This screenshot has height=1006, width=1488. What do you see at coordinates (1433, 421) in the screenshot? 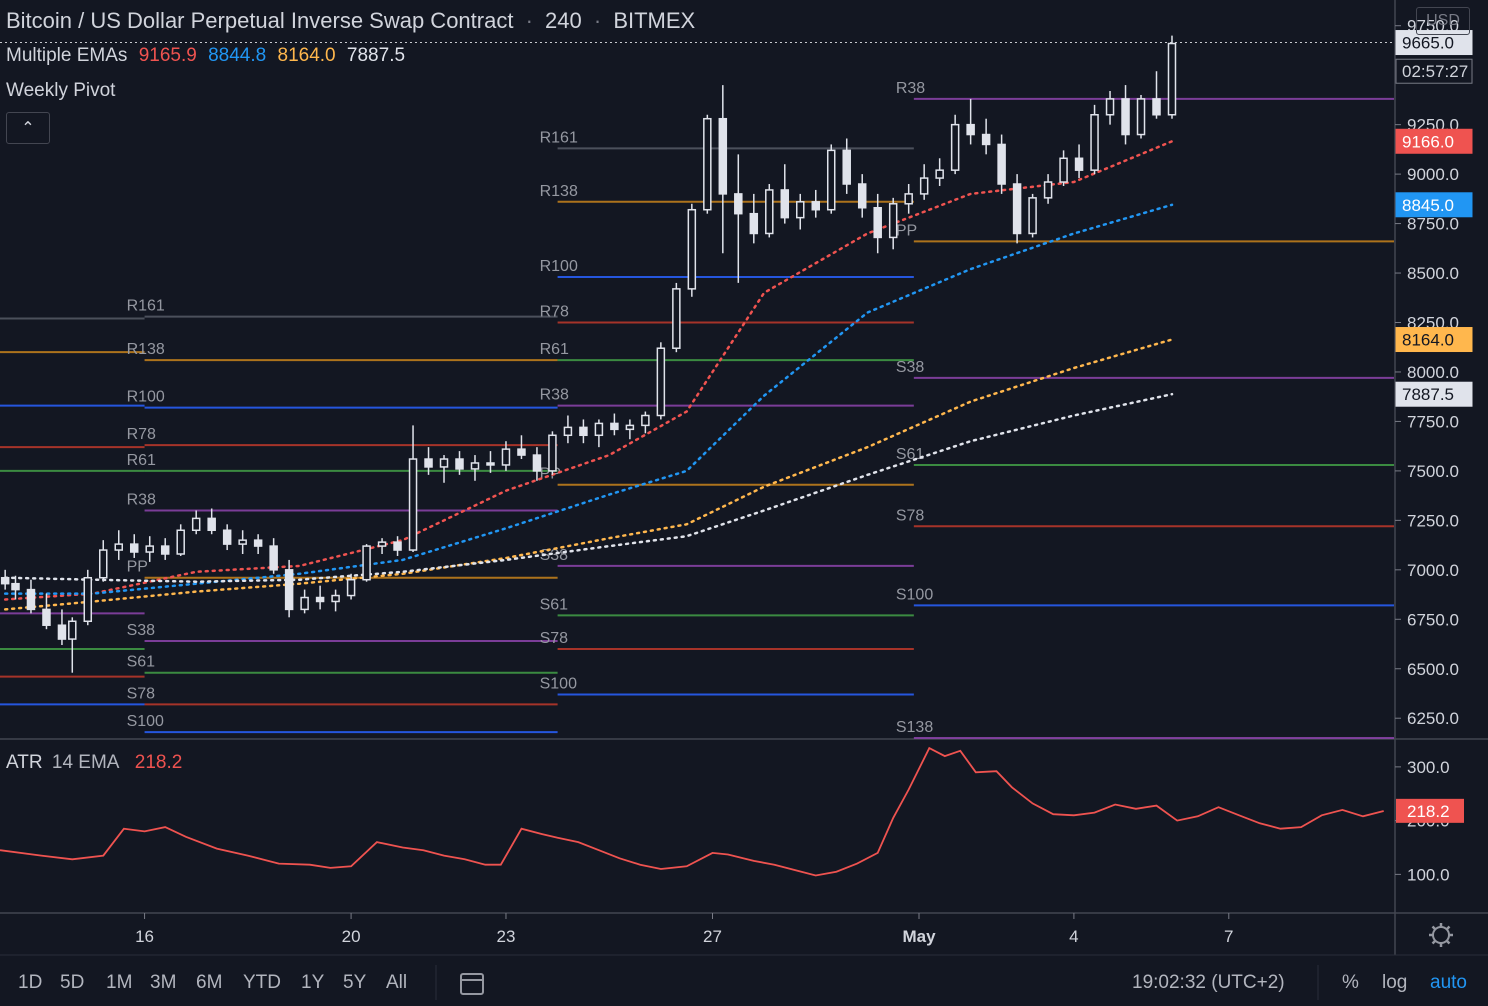
I see `price-tick-label: 7750.0` at bounding box center [1433, 421].